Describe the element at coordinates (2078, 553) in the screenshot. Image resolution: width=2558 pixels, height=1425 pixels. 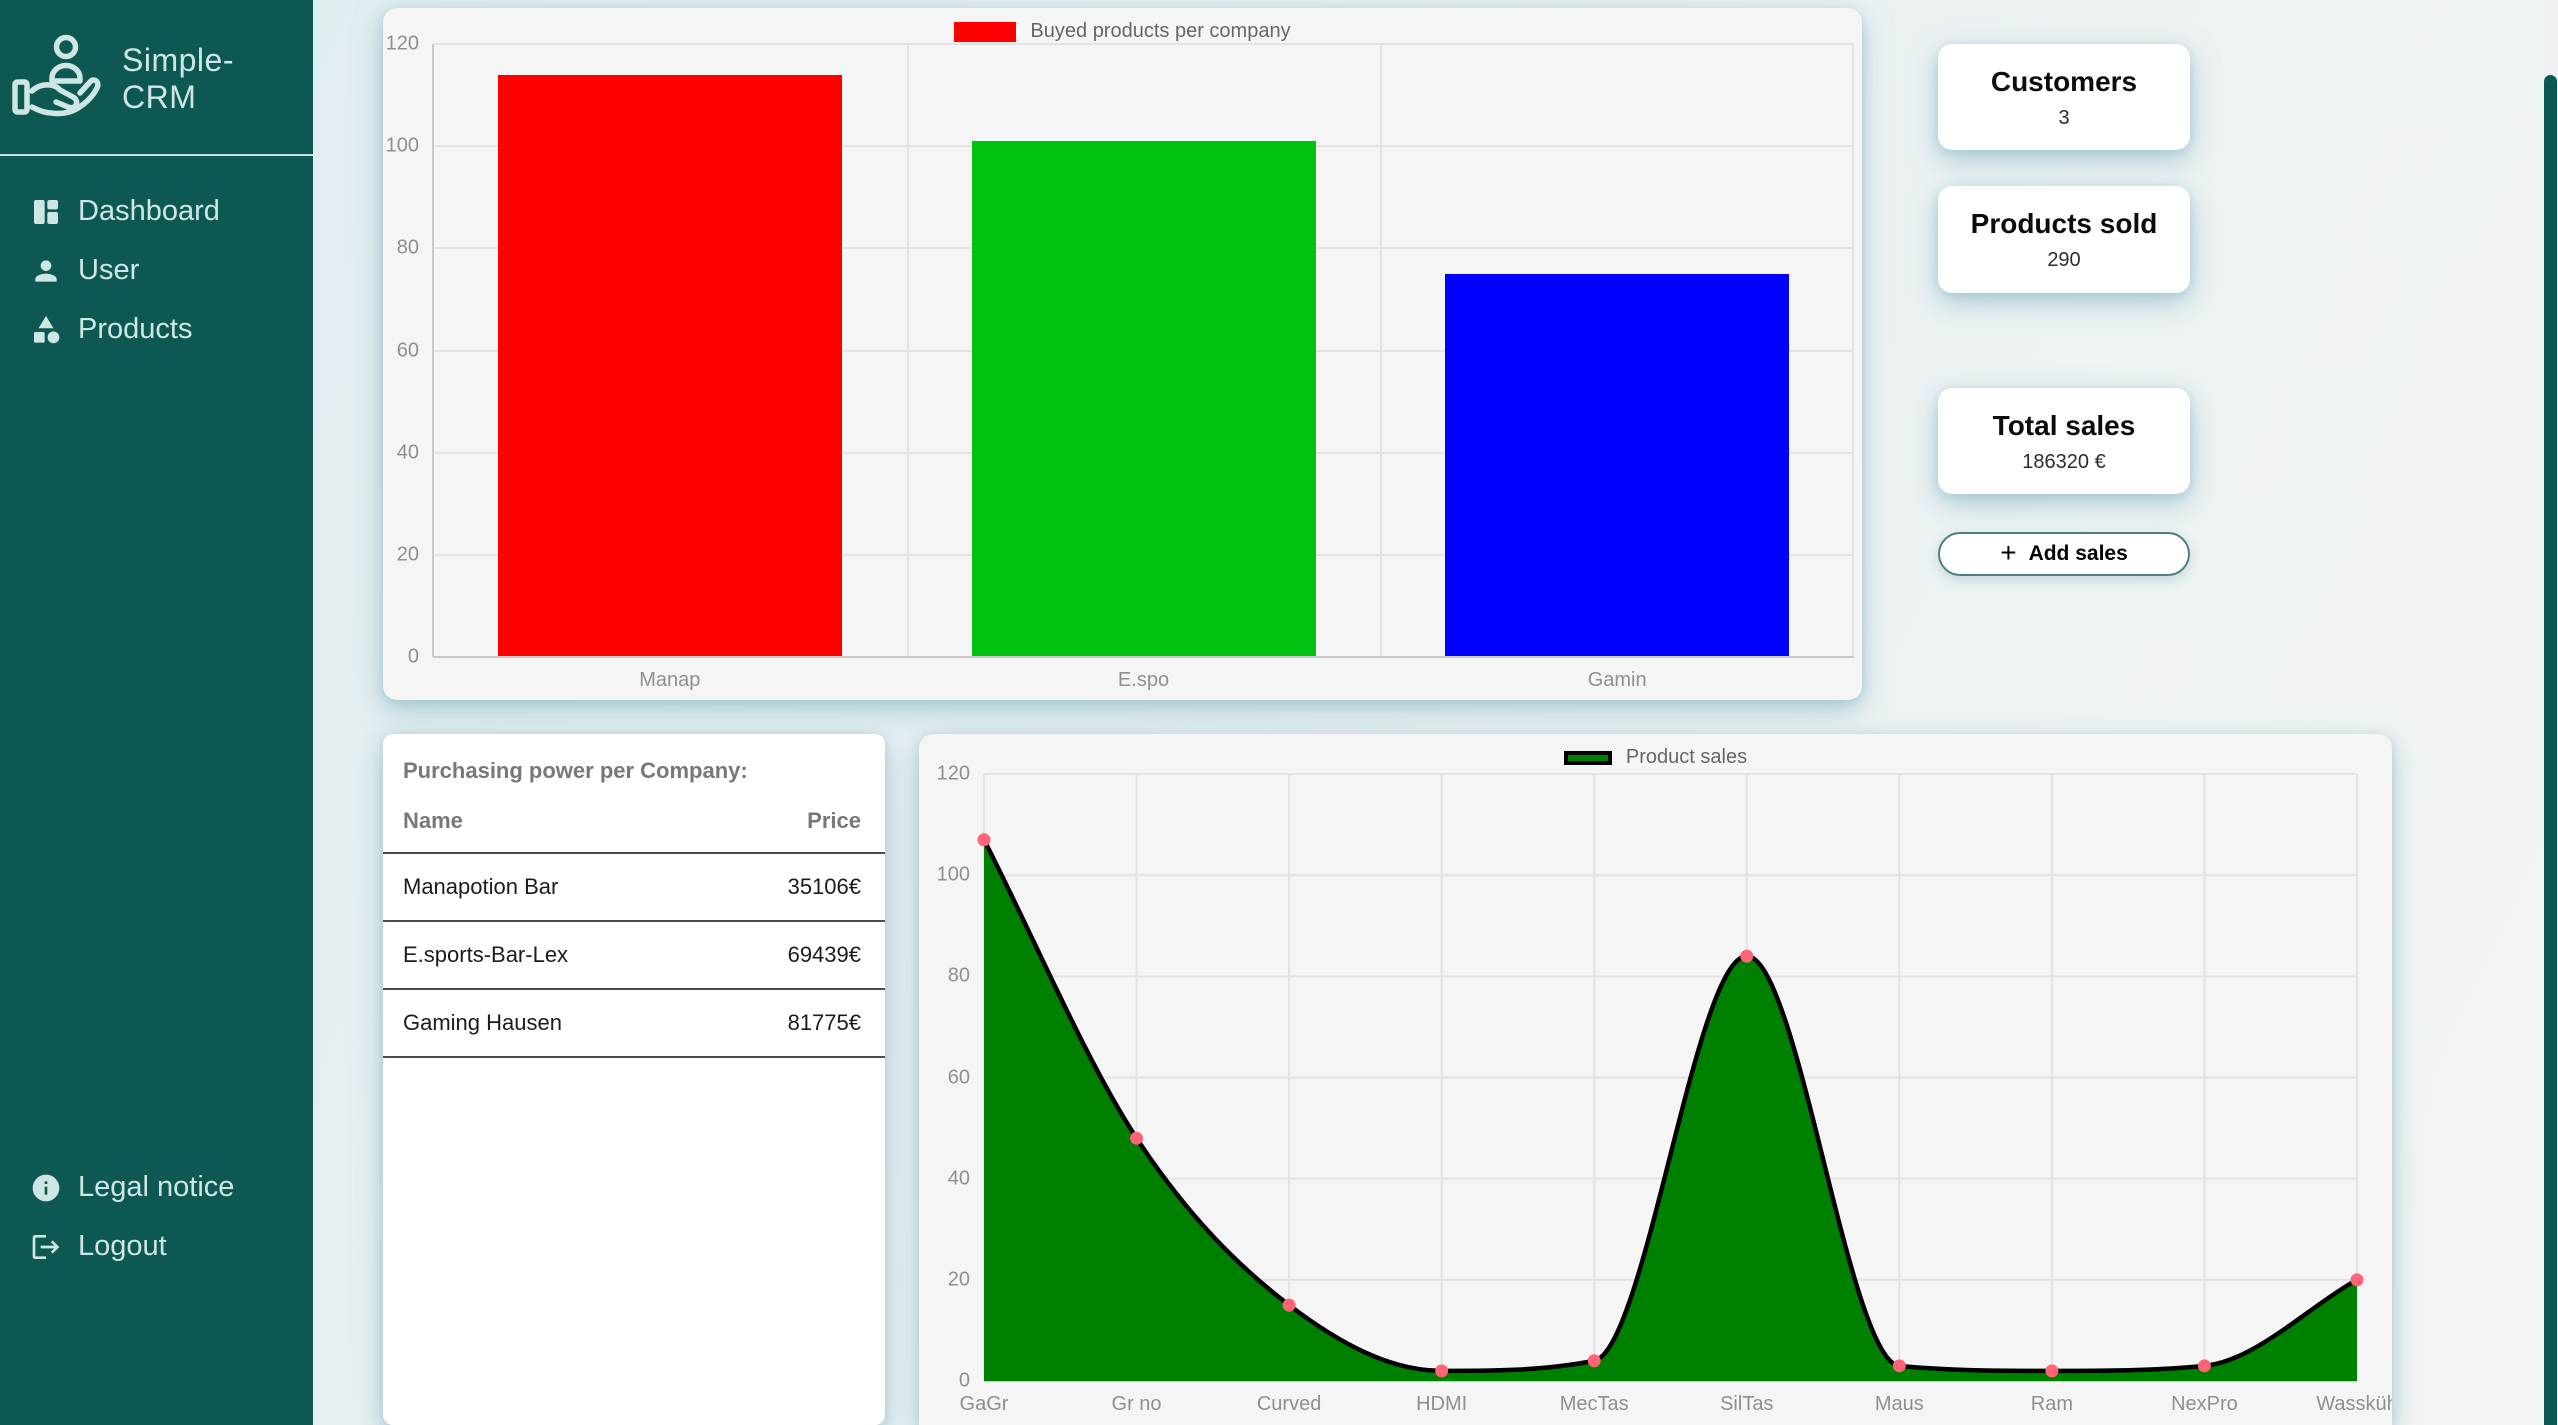
I see `add-sales-label: Add sales` at that location.